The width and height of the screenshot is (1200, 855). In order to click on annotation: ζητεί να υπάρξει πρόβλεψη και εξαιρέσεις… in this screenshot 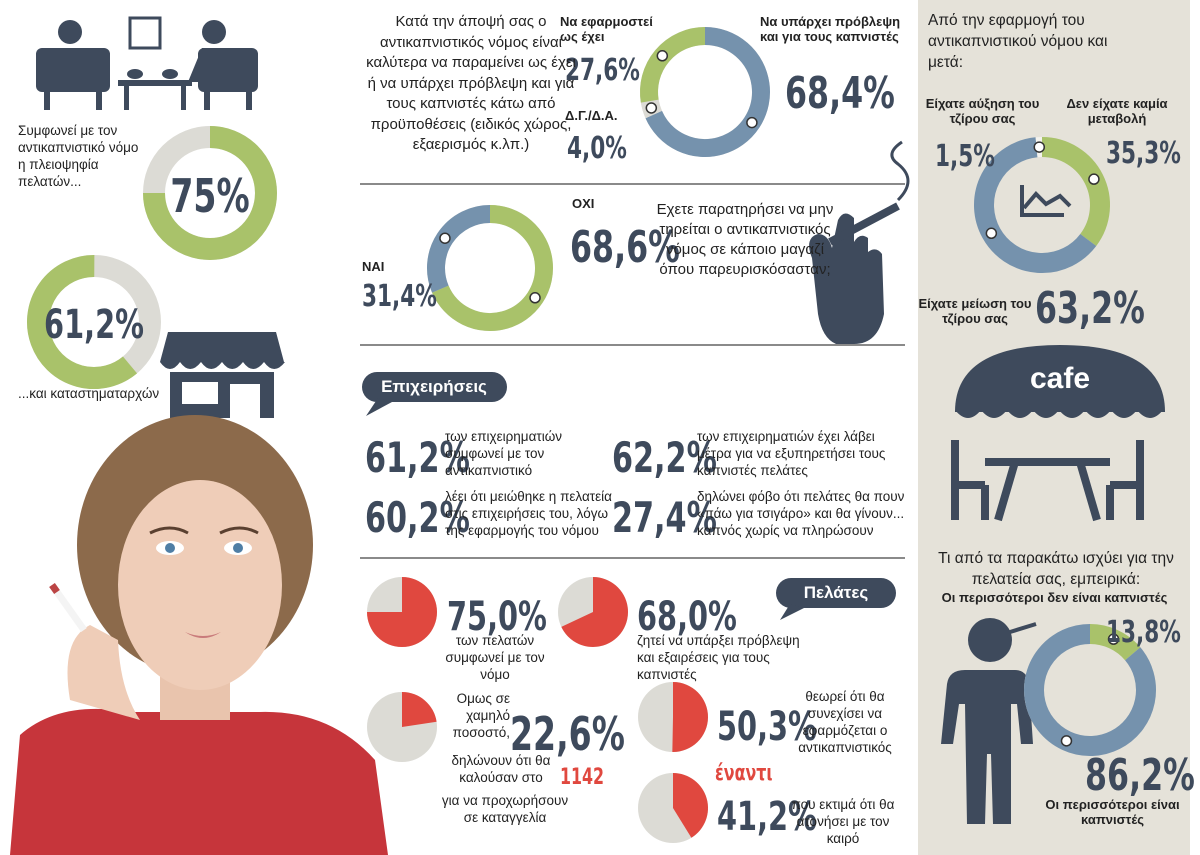, I will do `click(718, 657)`.